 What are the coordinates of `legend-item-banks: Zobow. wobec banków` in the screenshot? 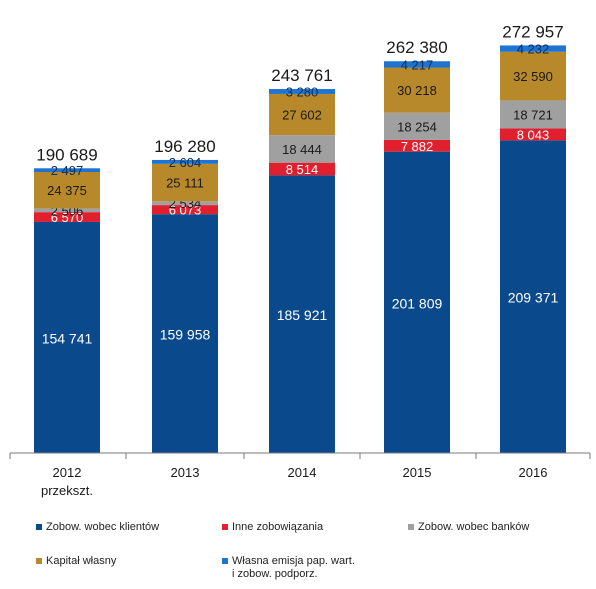 It's located at (468, 527).